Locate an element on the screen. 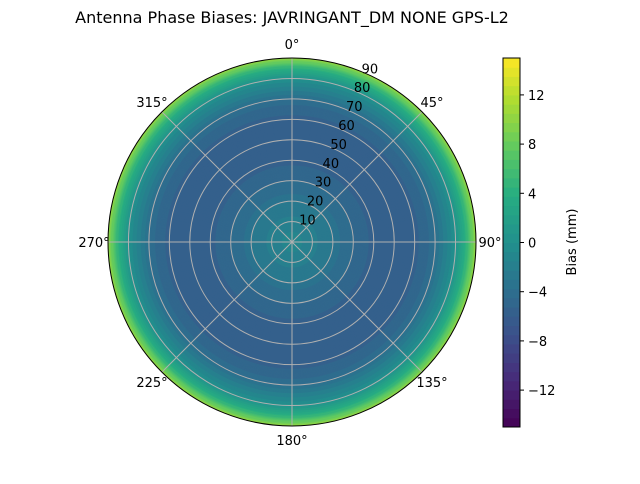  theta-tick-label: 180° is located at coordinates (291, 441).